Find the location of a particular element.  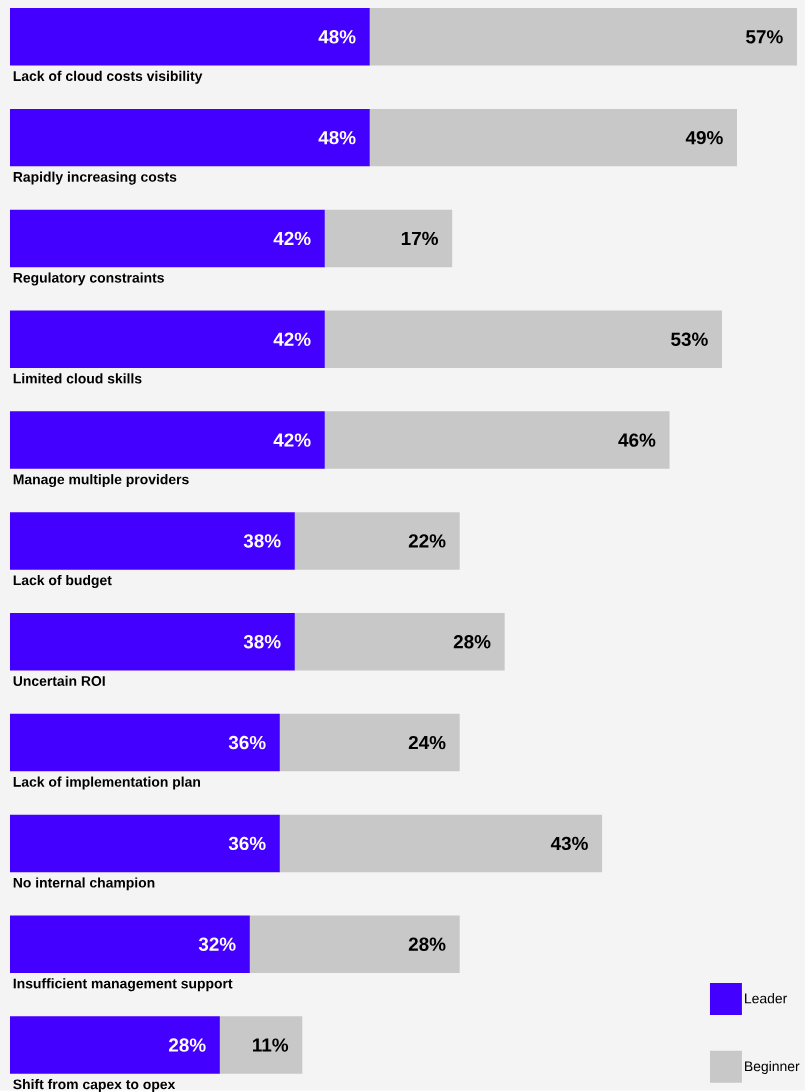

y-tick-label: Rapidly increasing costs is located at coordinates (95, 178).